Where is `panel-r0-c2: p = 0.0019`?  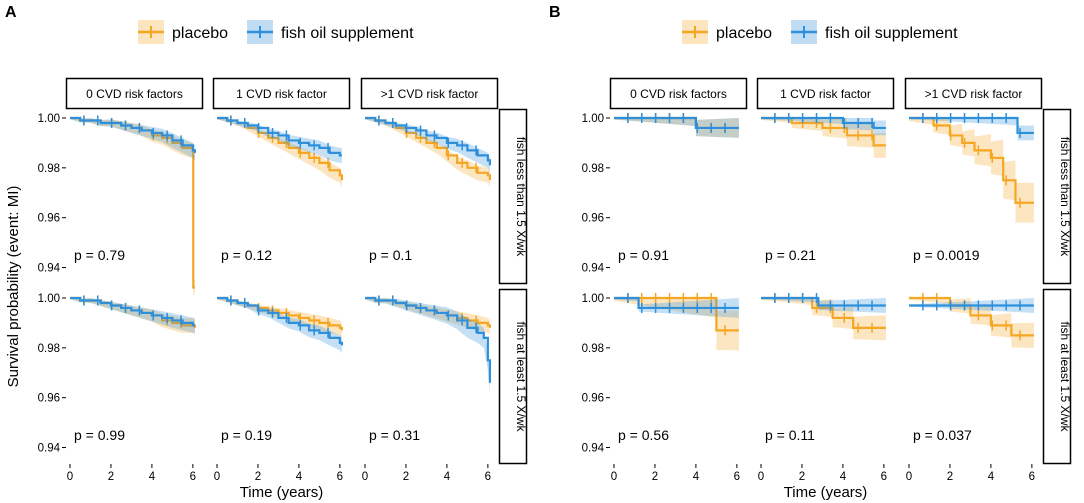 panel-r0-c2: p = 0.0019 is located at coordinates (971, 187).